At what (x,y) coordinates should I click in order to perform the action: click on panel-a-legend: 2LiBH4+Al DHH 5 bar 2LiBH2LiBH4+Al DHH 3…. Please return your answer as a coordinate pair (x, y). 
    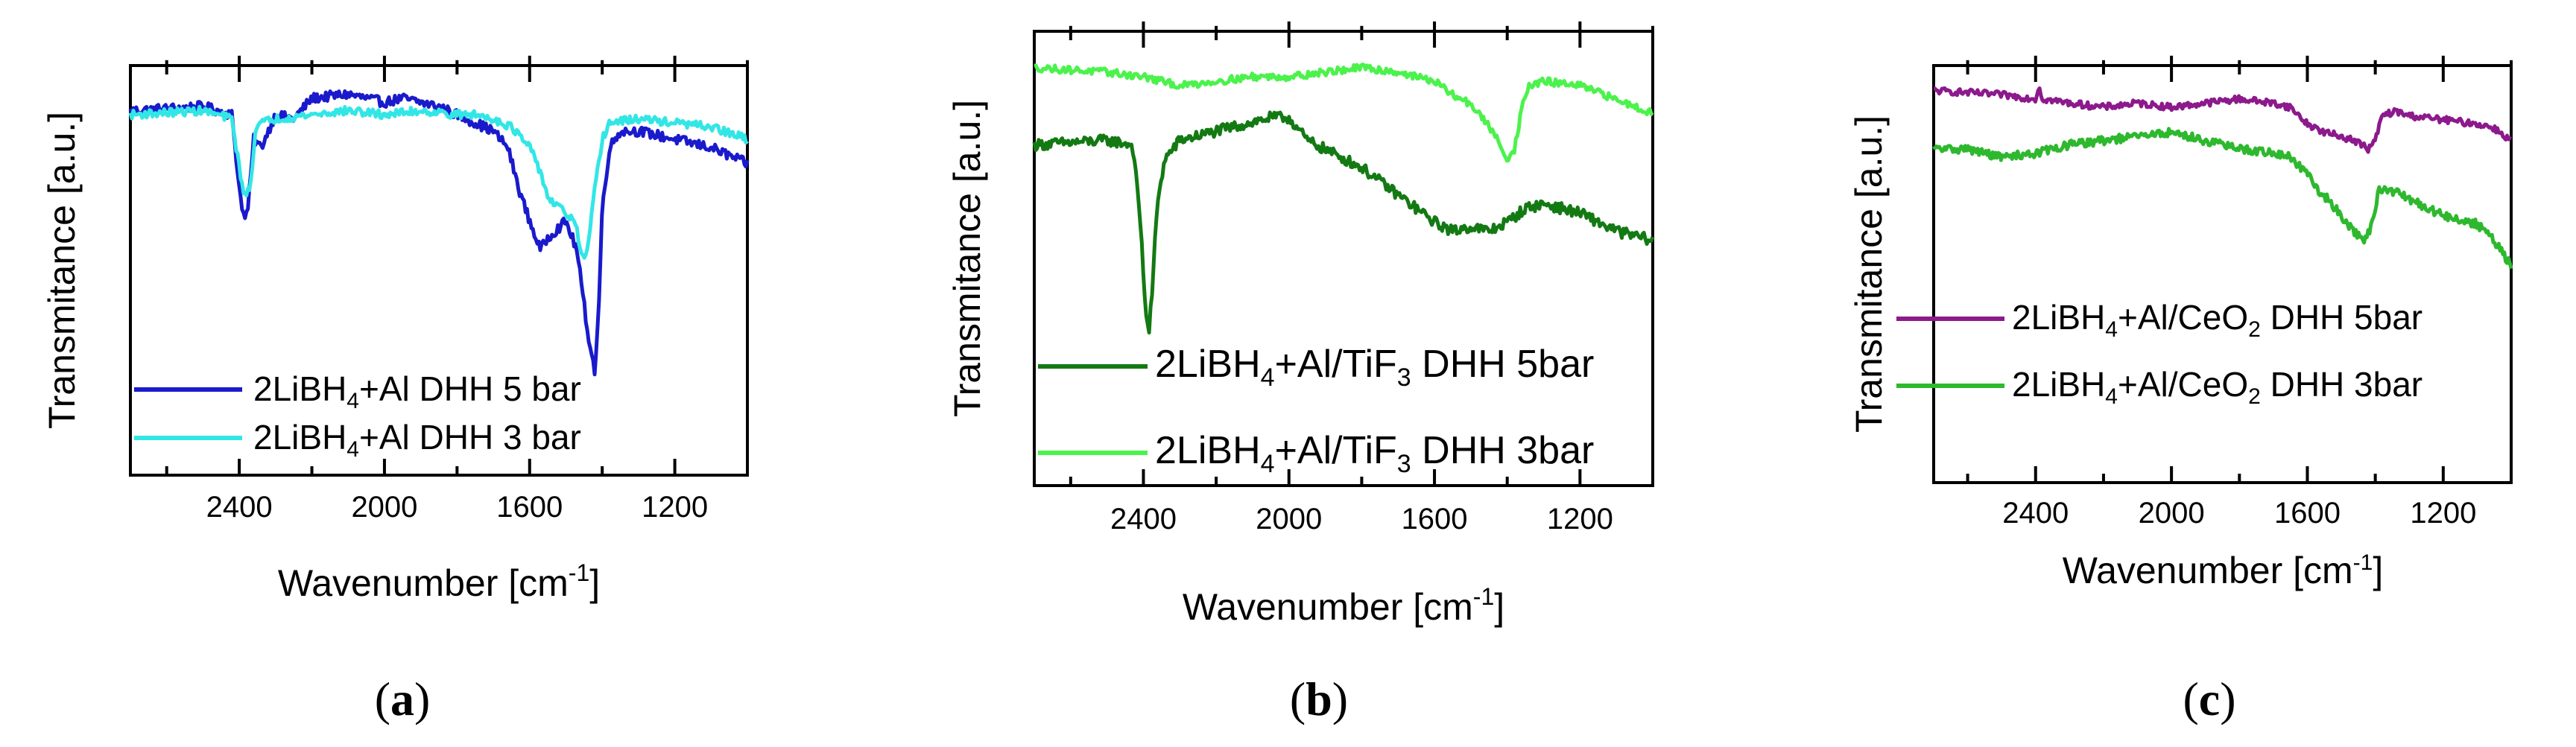
    Looking at the image, I should click on (357, 416).